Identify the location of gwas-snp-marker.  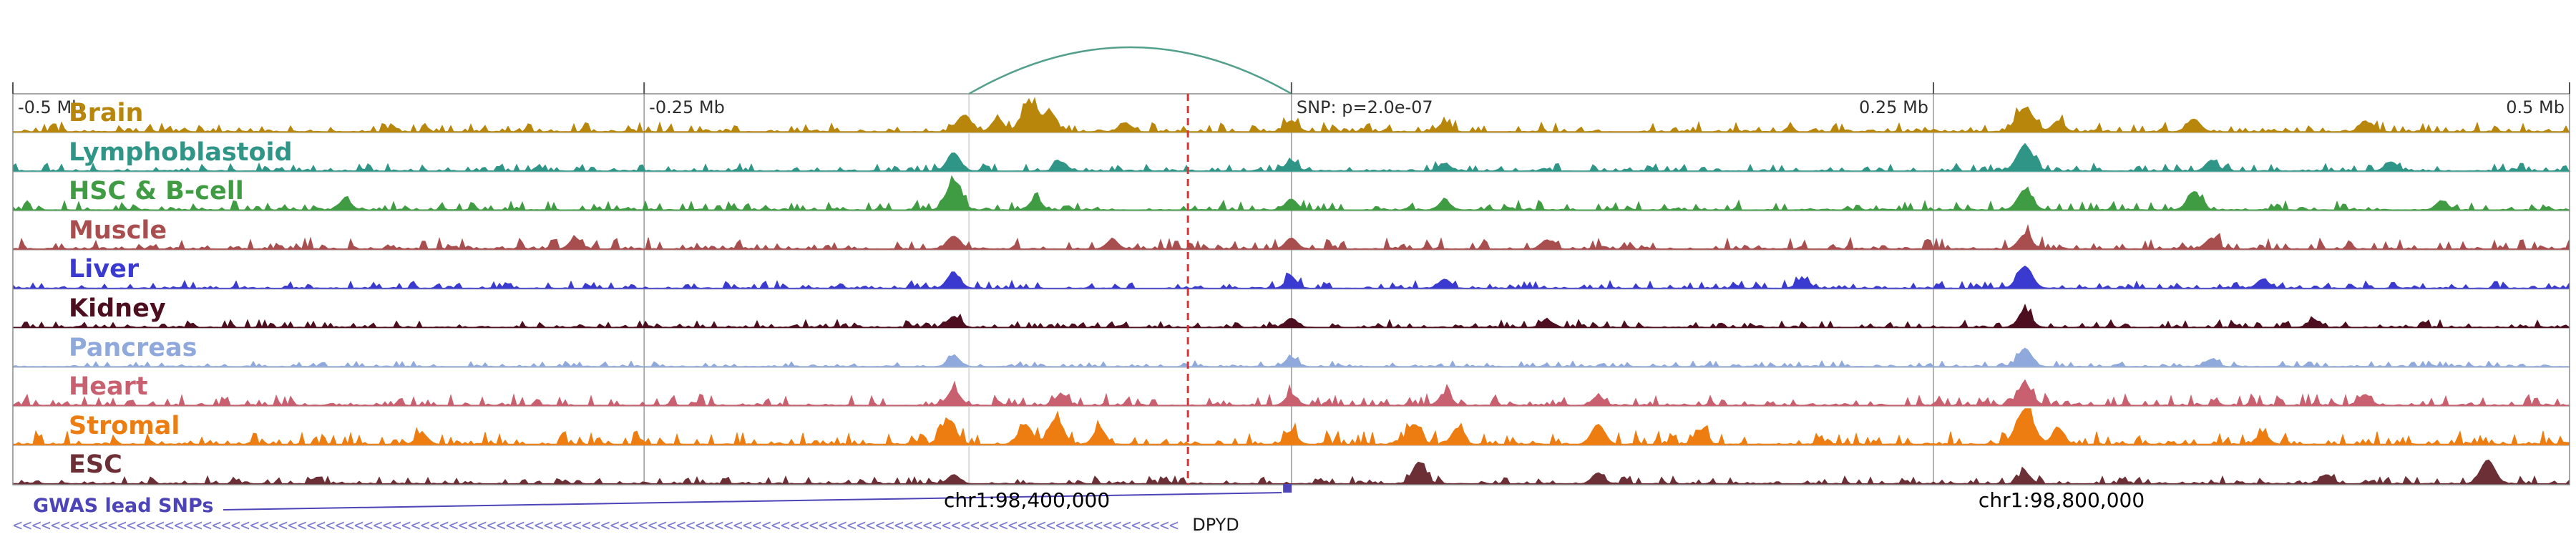
(1287, 488).